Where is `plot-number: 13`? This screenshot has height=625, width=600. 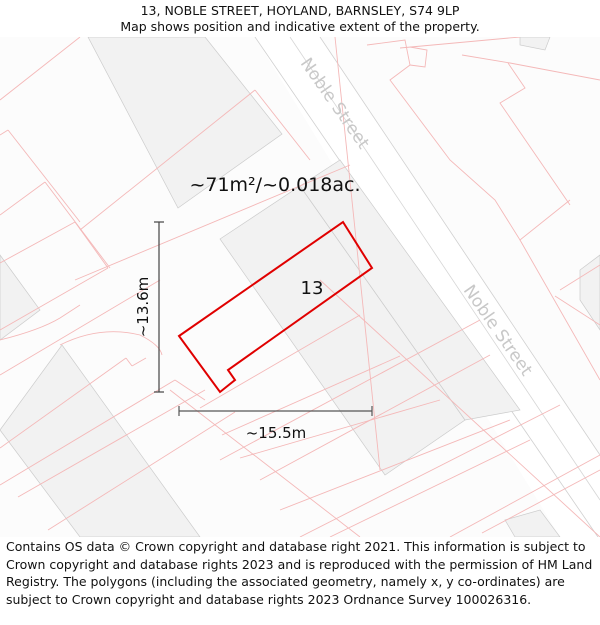
plot-number: 13 is located at coordinates (312, 288).